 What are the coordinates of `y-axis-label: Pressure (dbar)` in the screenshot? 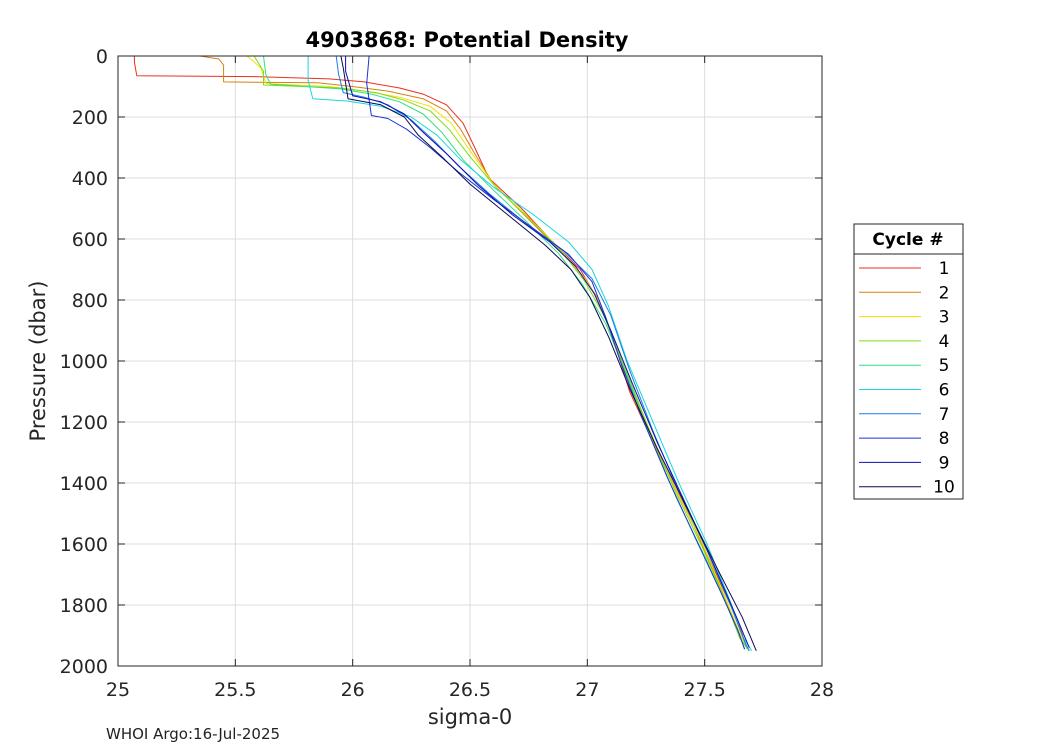 It's located at (38, 361).